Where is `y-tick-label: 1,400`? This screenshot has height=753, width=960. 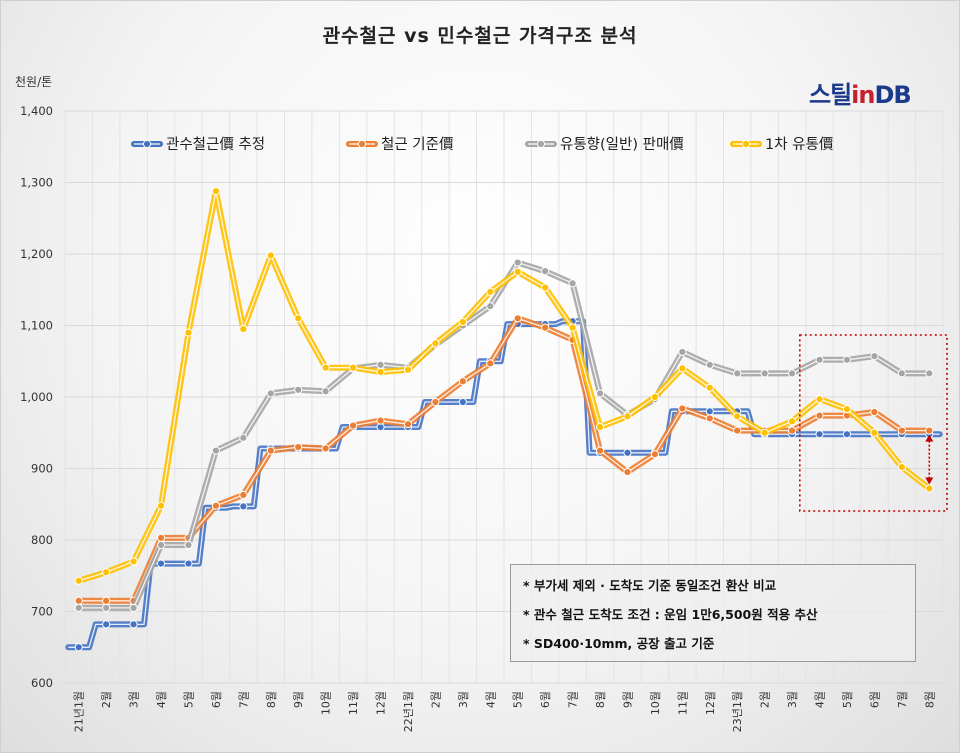
y-tick-label: 1,400 is located at coordinates (36, 111).